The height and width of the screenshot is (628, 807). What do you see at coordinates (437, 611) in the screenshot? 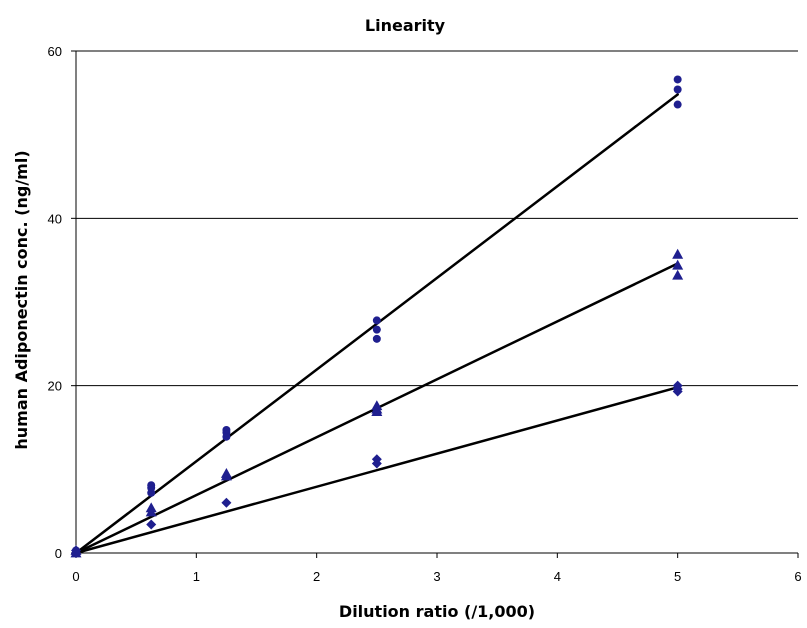
I see `x-axis-title: Dilution ratio (/1,000)` at bounding box center [437, 611].